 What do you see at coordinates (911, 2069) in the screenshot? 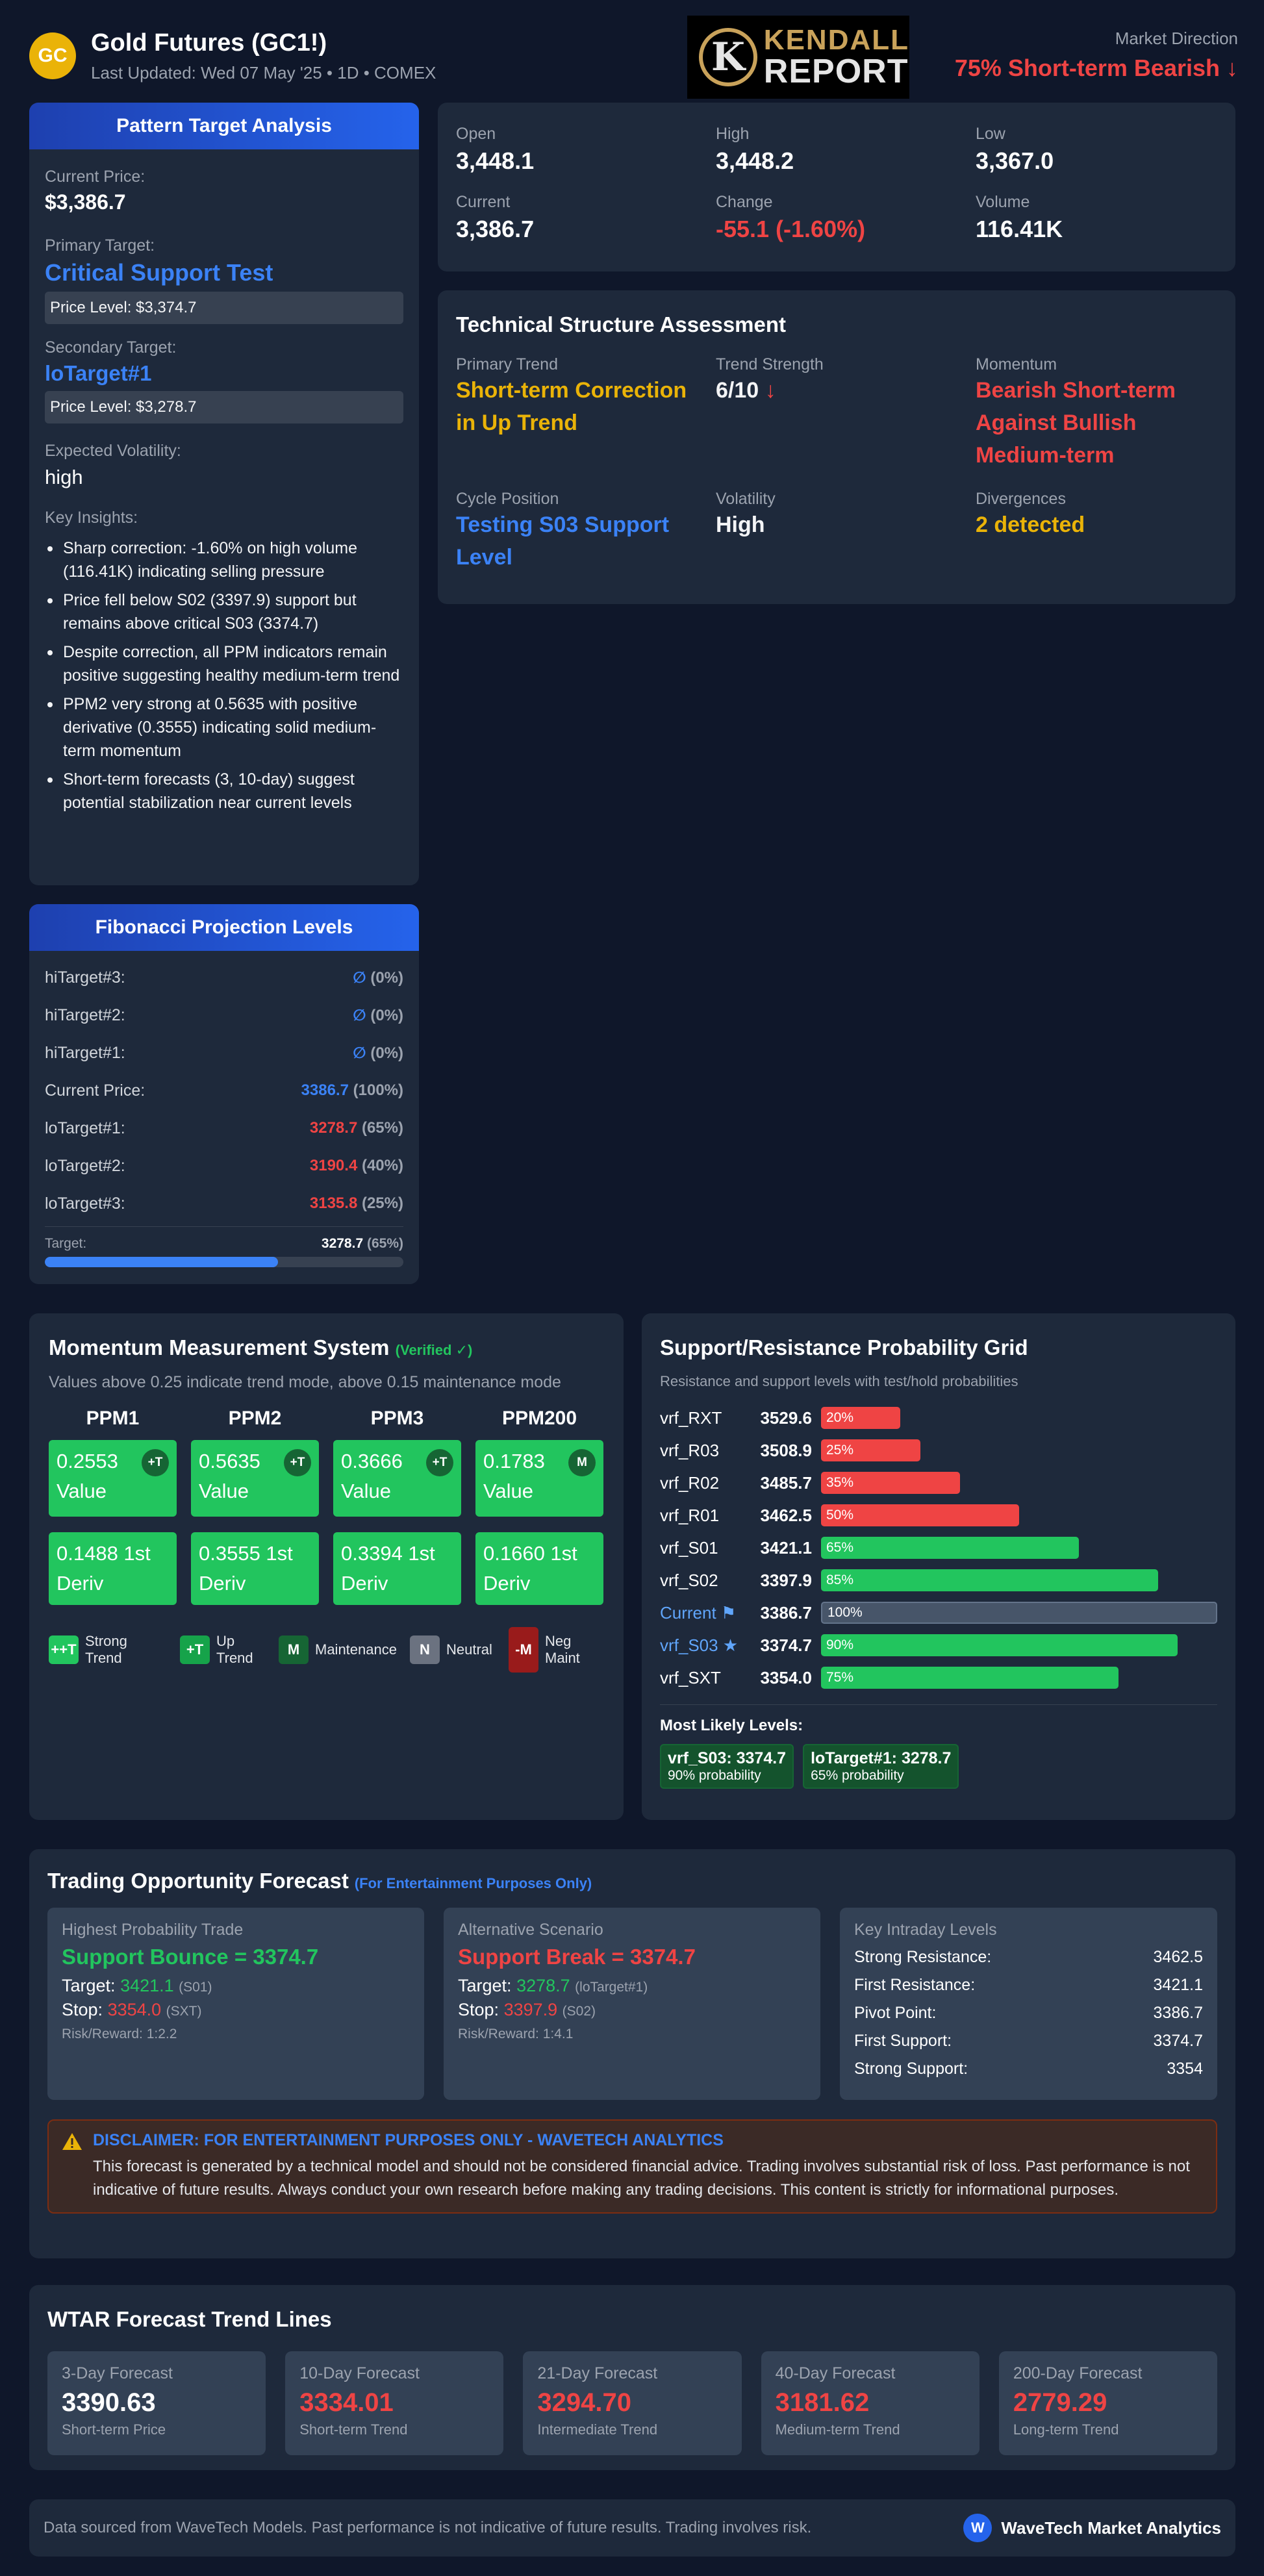
I see `key-level-label: Strong Support:` at bounding box center [911, 2069].